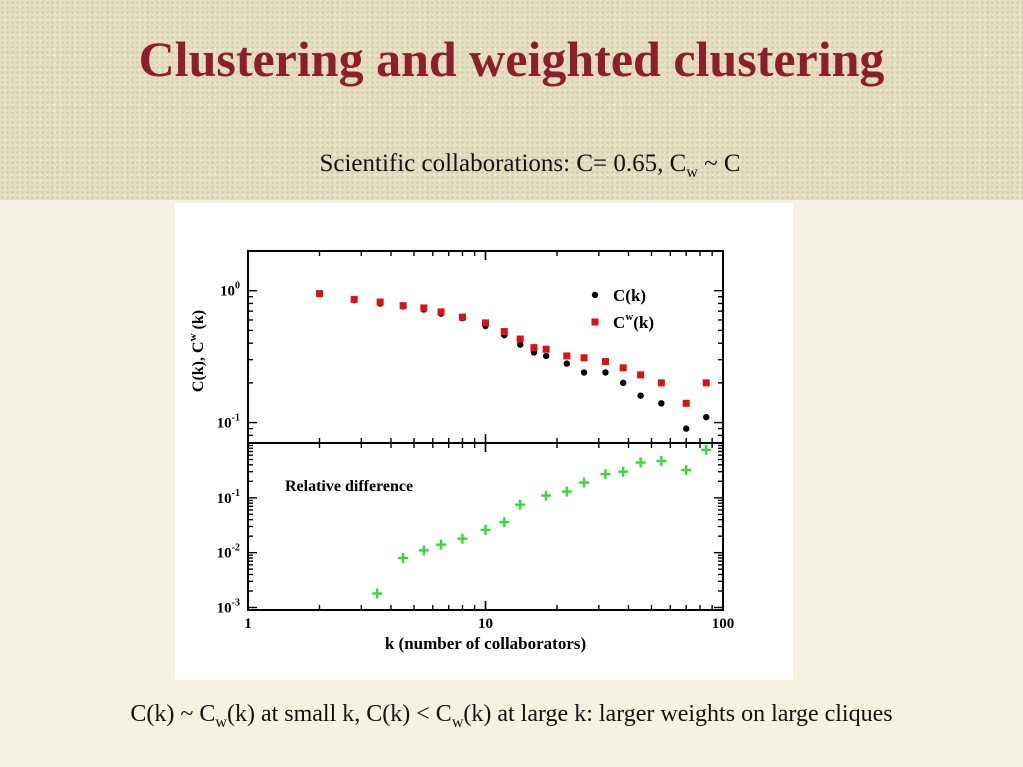 This screenshot has height=767, width=1023. What do you see at coordinates (485, 643) in the screenshot?
I see `x-axis-label: k (number of collaborators)` at bounding box center [485, 643].